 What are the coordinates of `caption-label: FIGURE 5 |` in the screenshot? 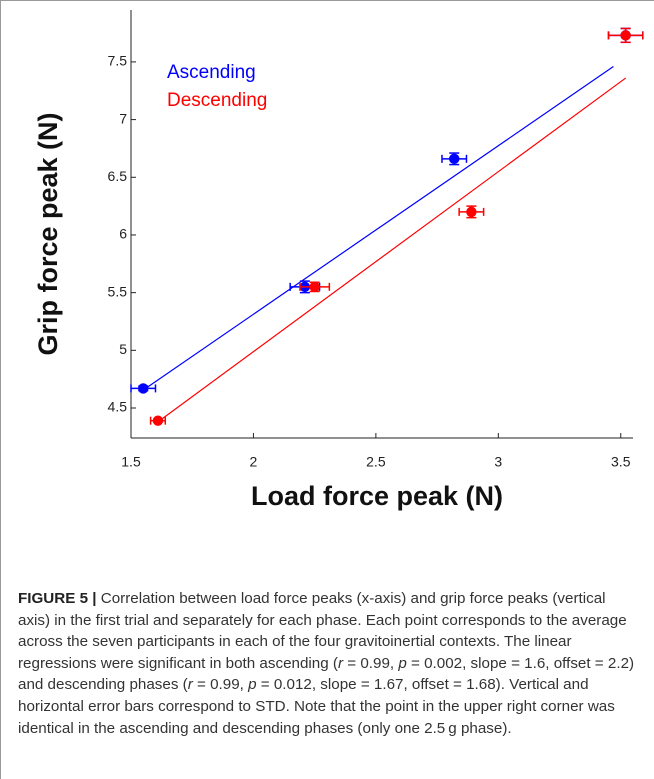 It's located at (57, 598).